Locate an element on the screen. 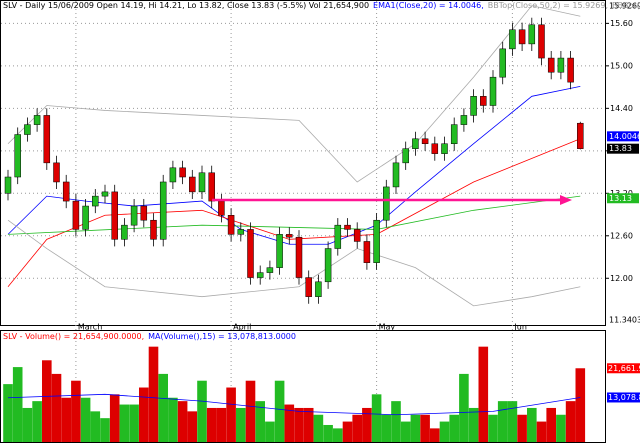 The width and height of the screenshot is (640, 448). header-part: EMA1(Close,20) = 14.0046, is located at coordinates (428, 5).